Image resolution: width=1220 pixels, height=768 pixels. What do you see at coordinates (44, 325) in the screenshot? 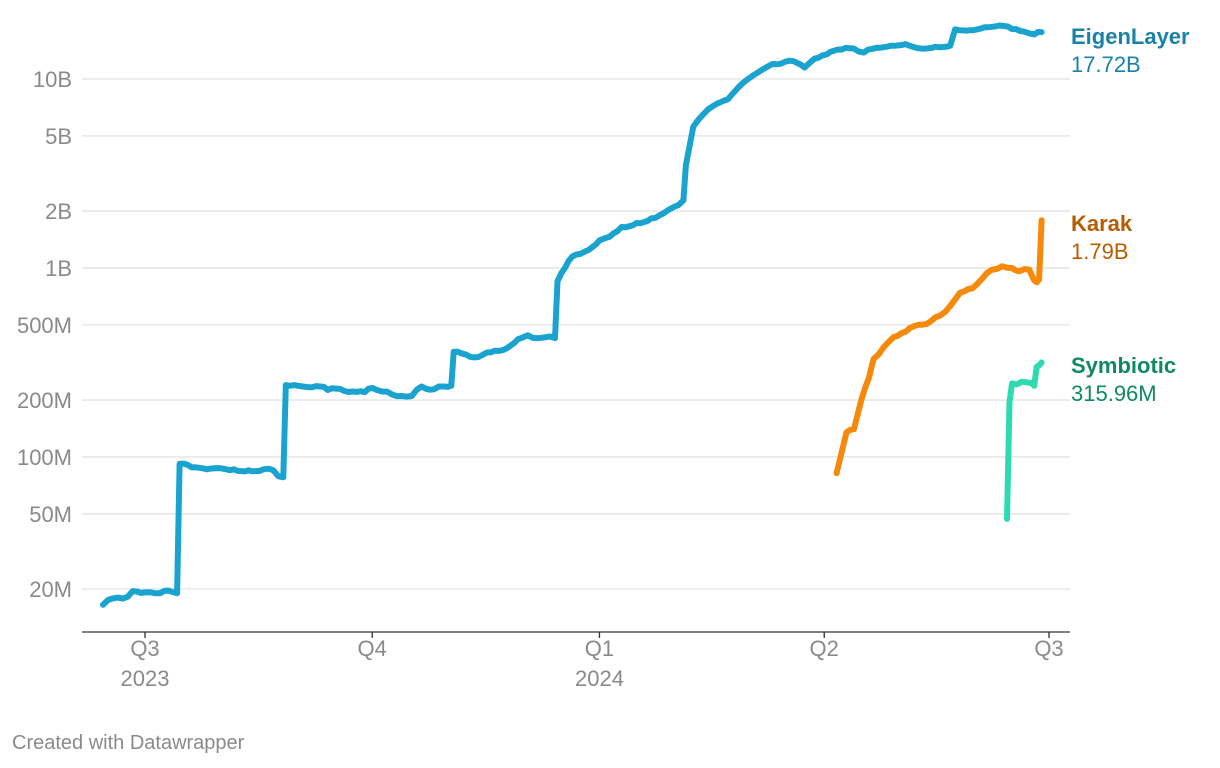
I see `y-tick-label: 500M` at bounding box center [44, 325].